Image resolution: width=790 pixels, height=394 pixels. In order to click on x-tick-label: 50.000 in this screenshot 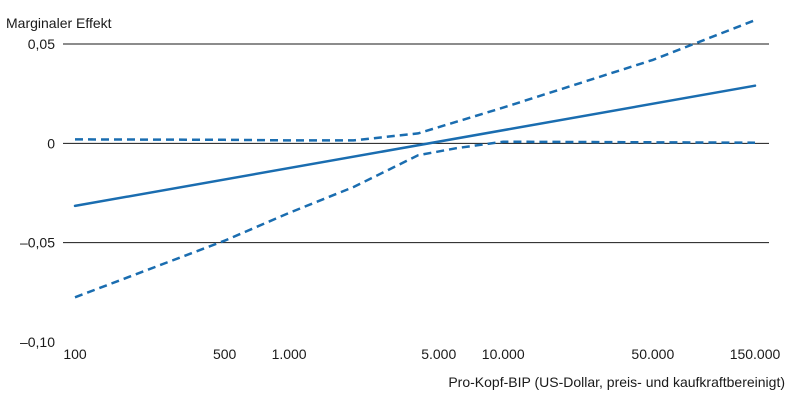, I will do `click(652, 354)`.